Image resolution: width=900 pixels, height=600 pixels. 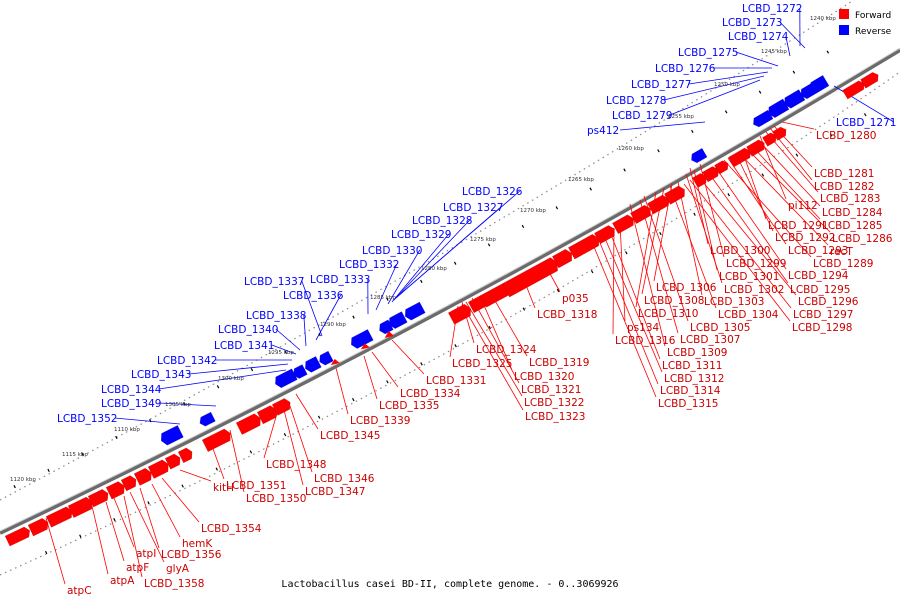 What do you see at coordinates (340, 280) in the screenshot?
I see `reverse-gene-label: LCBD_1333` at bounding box center [340, 280].